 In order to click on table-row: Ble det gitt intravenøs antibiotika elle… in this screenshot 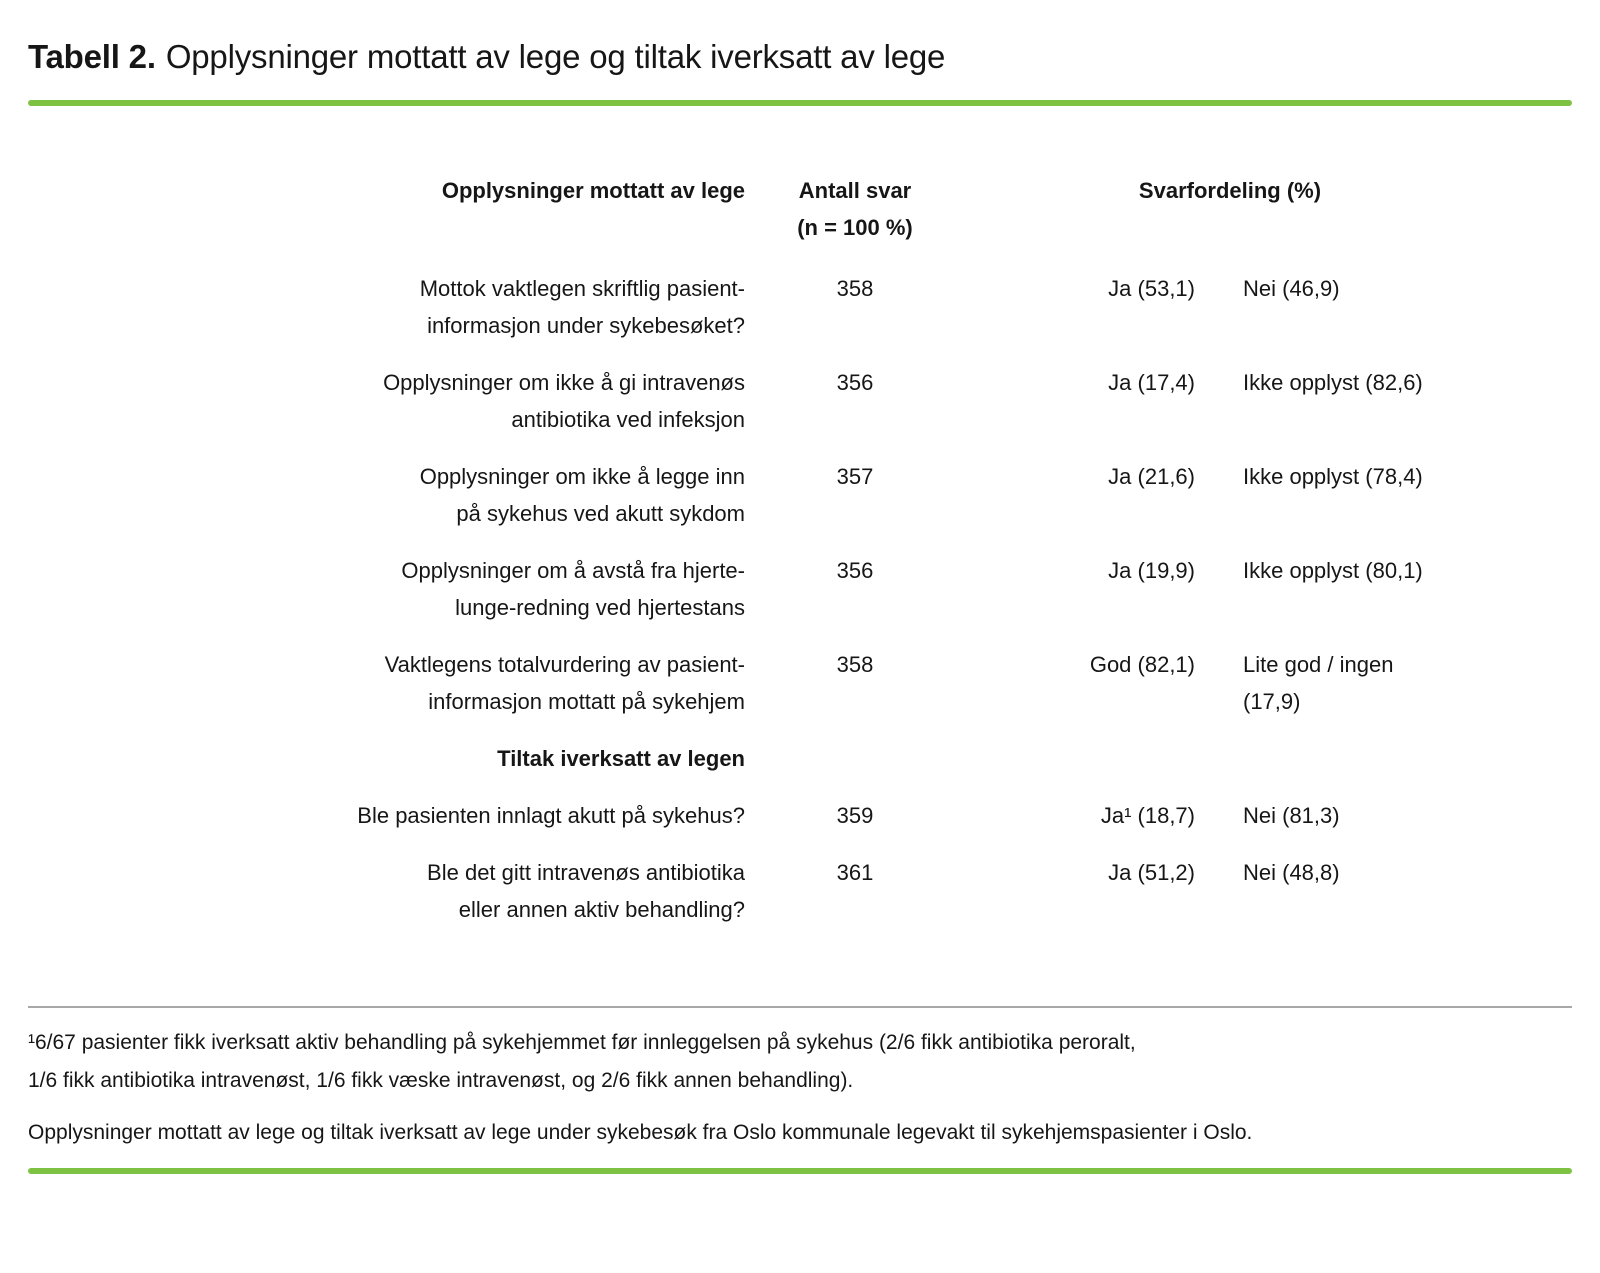, I will do `click(914, 891)`.